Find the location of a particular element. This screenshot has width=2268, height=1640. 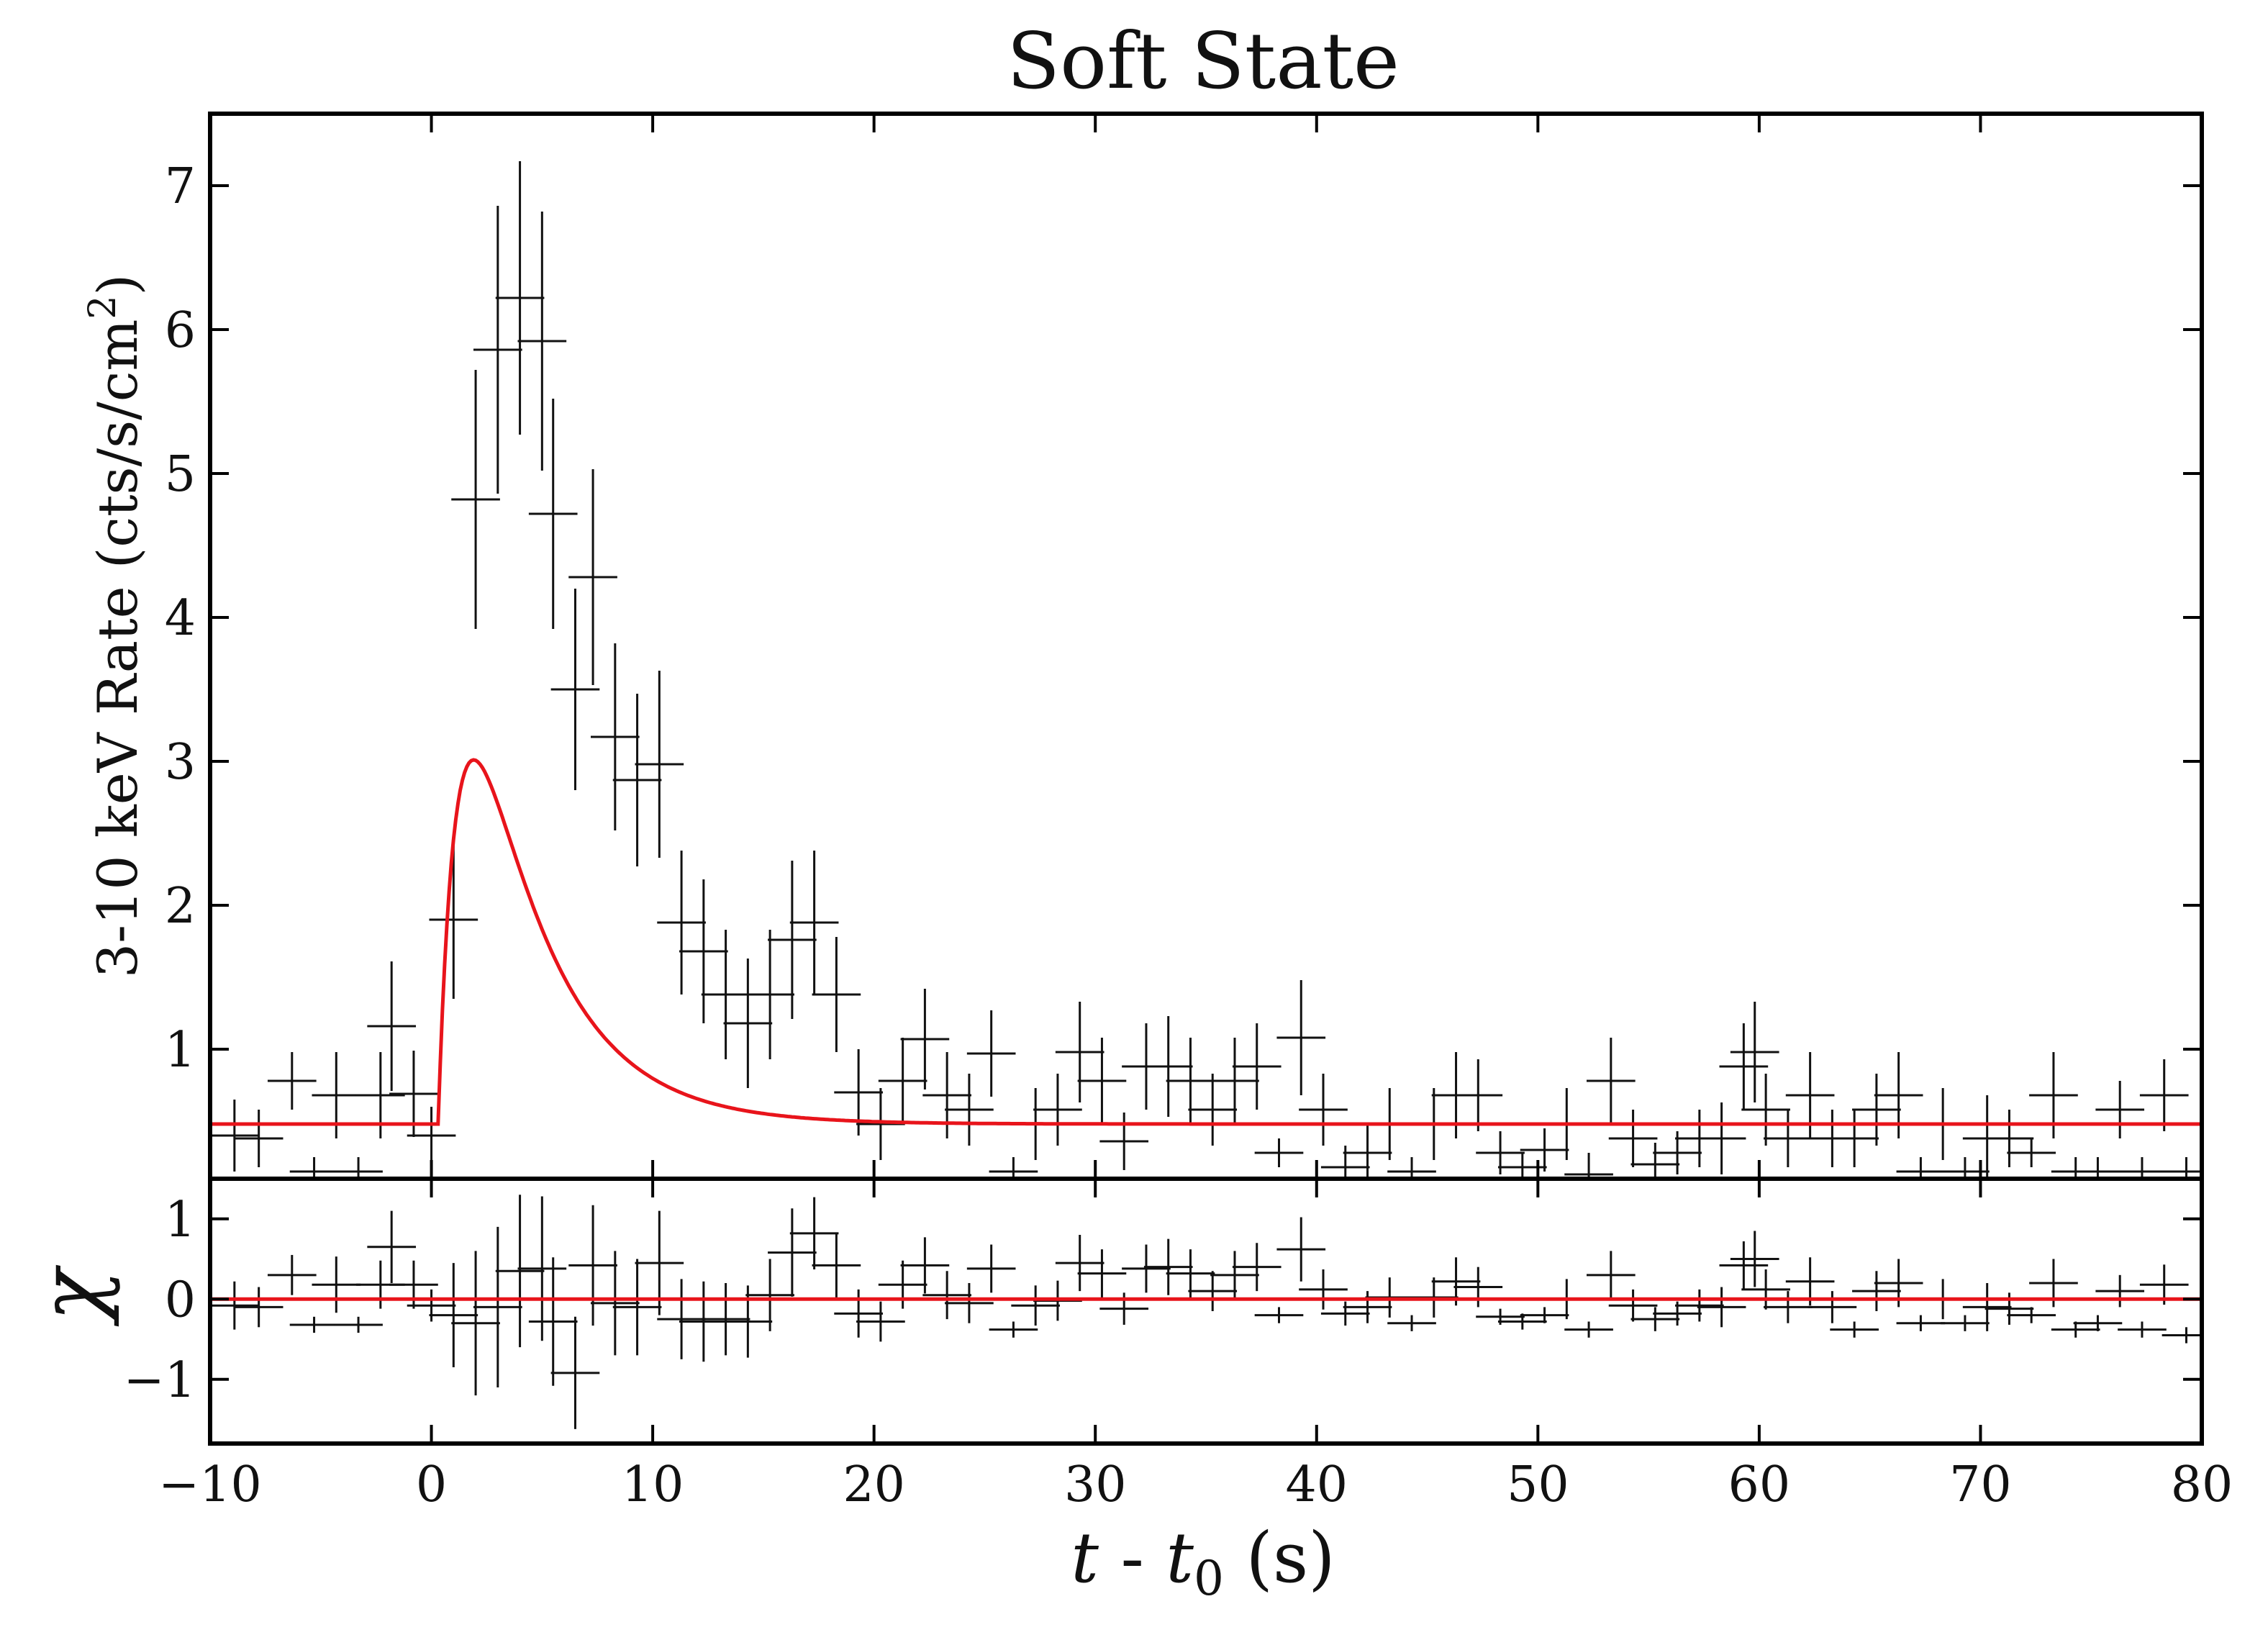

residual-y-tick-label: 1 is located at coordinates (180, 1221).